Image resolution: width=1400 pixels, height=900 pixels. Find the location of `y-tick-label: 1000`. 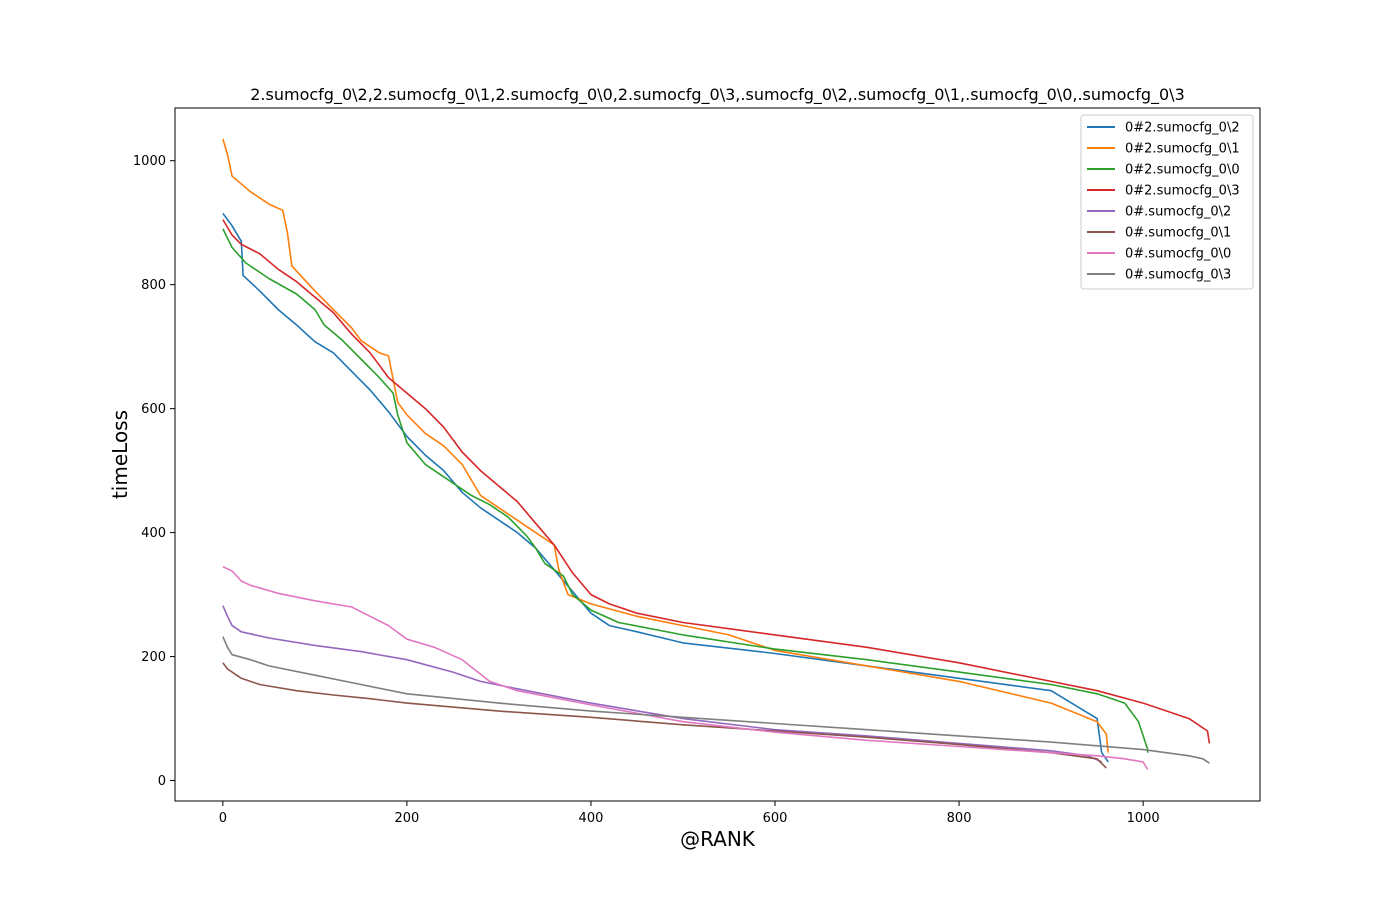

y-tick-label: 1000 is located at coordinates (149, 161).